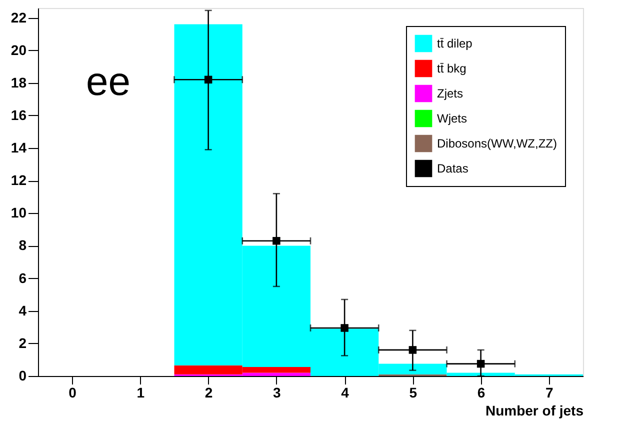 Image resolution: width=622 pixels, height=421 pixels. What do you see at coordinates (22, 342) in the screenshot?
I see `y-tick-label: 2` at bounding box center [22, 342].